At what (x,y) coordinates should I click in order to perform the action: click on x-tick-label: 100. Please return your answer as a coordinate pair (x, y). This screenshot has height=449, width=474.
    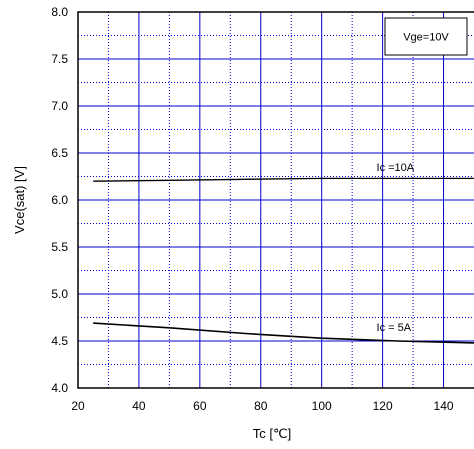
    Looking at the image, I should click on (322, 406).